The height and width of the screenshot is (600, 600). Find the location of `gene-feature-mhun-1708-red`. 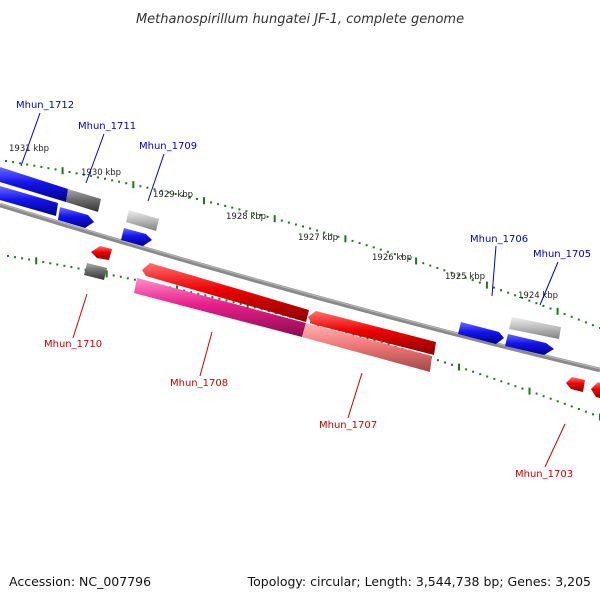

gene-feature-mhun-1708-red is located at coordinates (225, 292).